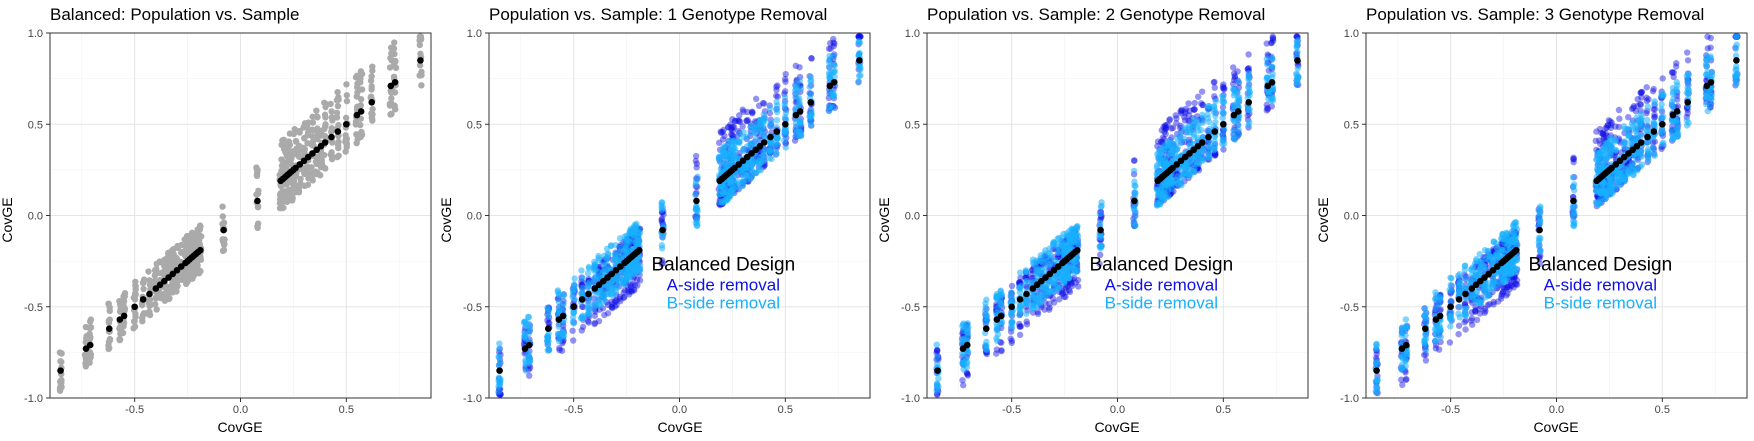  What do you see at coordinates (35, 34) in the screenshot?
I see `y-tick-label: 1.0` at bounding box center [35, 34].